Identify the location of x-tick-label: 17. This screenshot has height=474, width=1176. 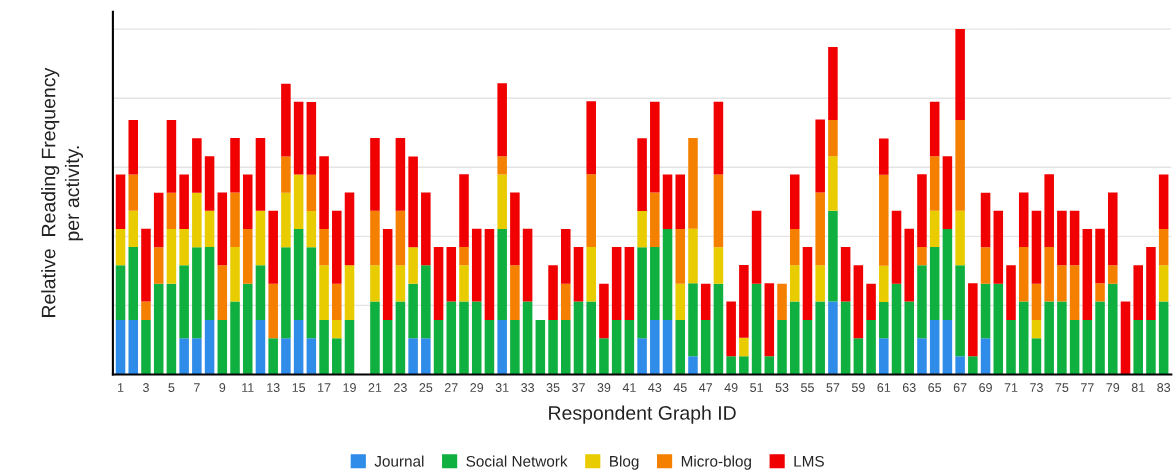
(324, 387).